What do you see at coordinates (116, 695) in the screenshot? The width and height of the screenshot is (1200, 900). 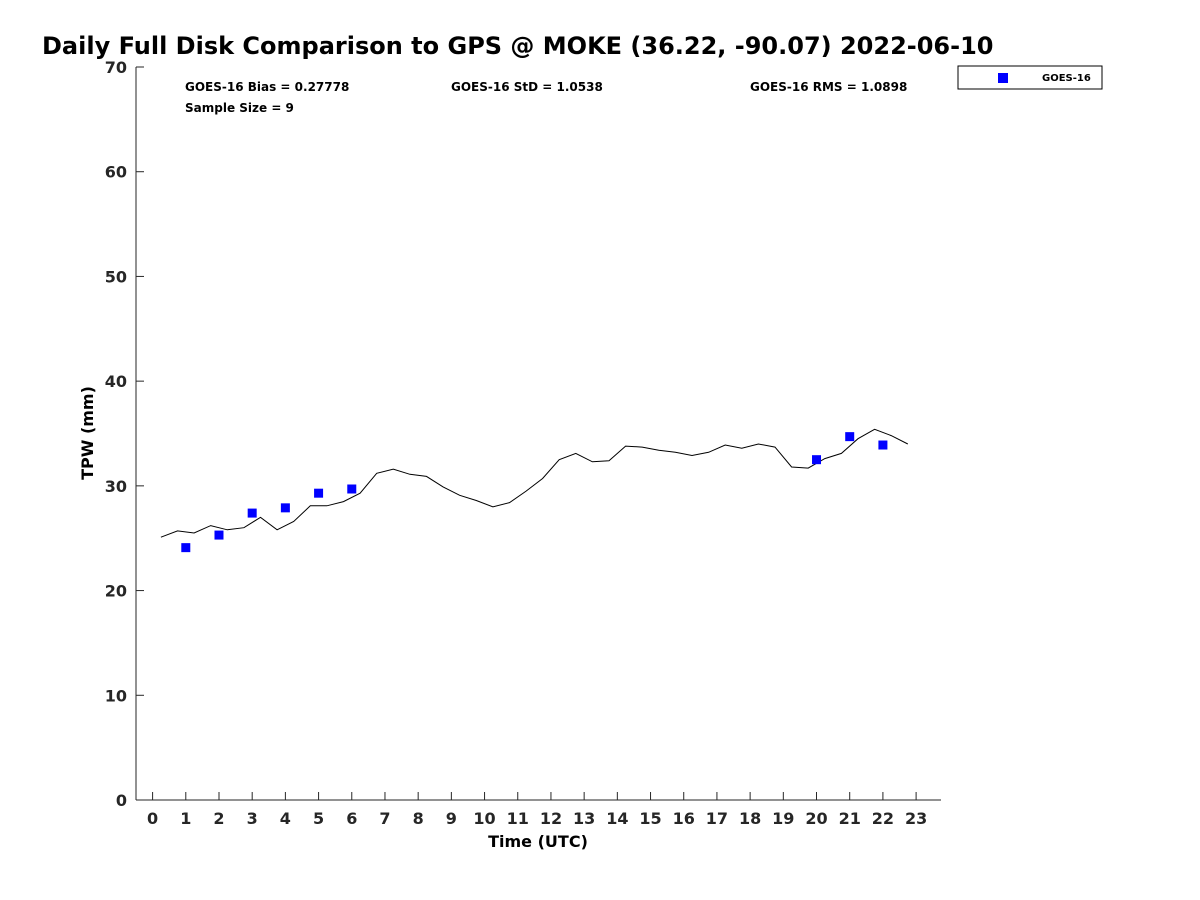 I see `y-tick-label: 10` at bounding box center [116, 695].